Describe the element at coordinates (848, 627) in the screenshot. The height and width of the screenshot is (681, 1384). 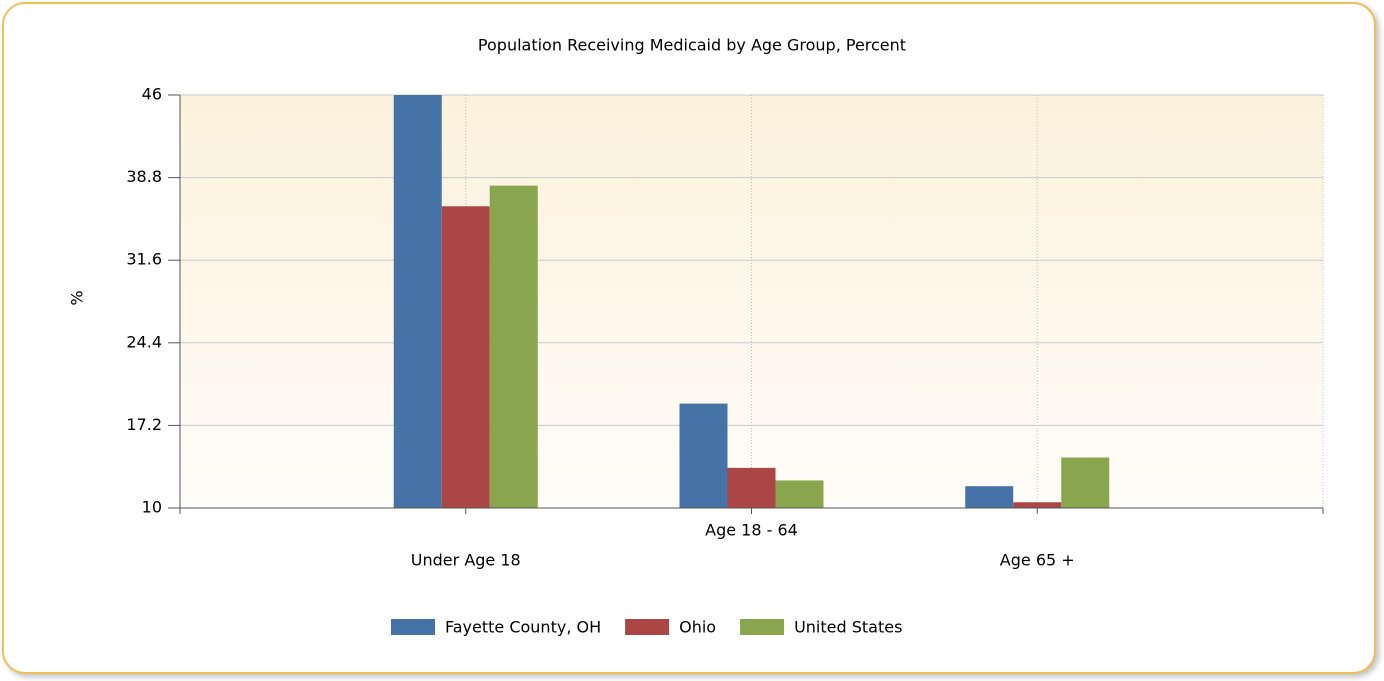
I see `legend-label: United States` at that location.